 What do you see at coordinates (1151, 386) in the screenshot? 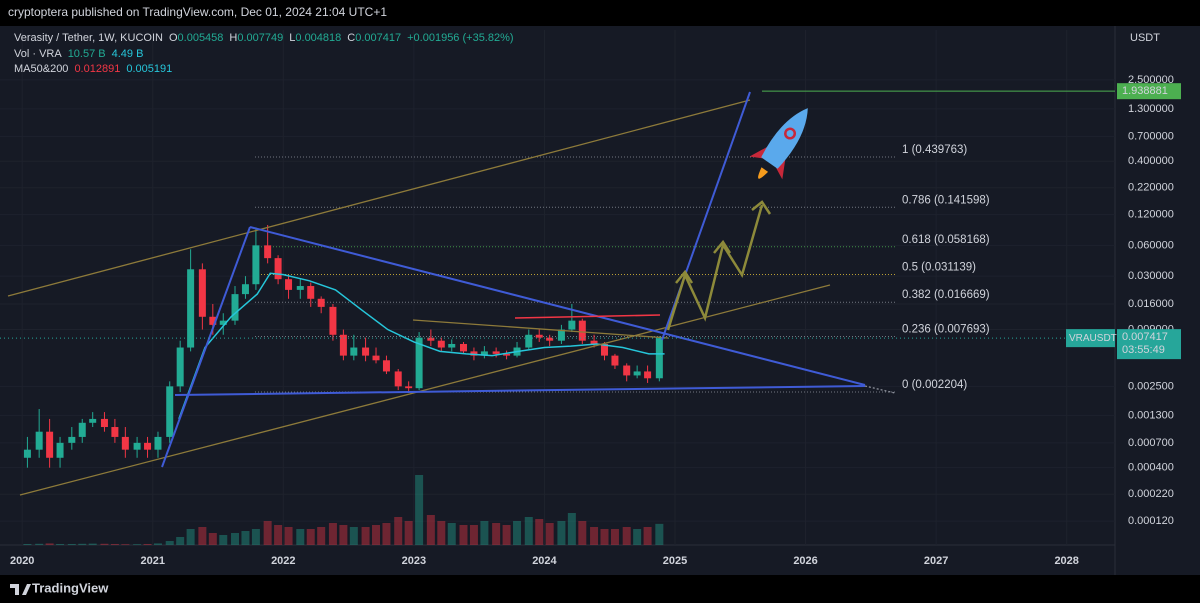
I see `y-tick-label: 0.002500` at bounding box center [1151, 386].